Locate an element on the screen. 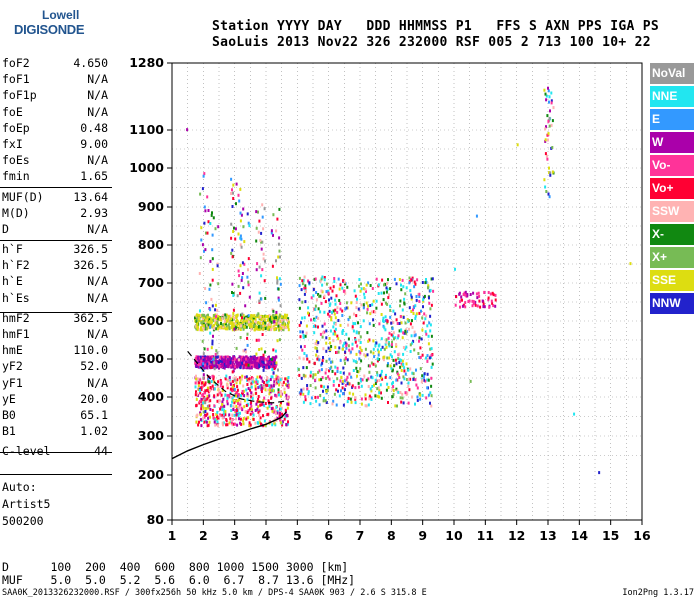  param-row: MUF(D) 13.64 is located at coordinates (56, 198).